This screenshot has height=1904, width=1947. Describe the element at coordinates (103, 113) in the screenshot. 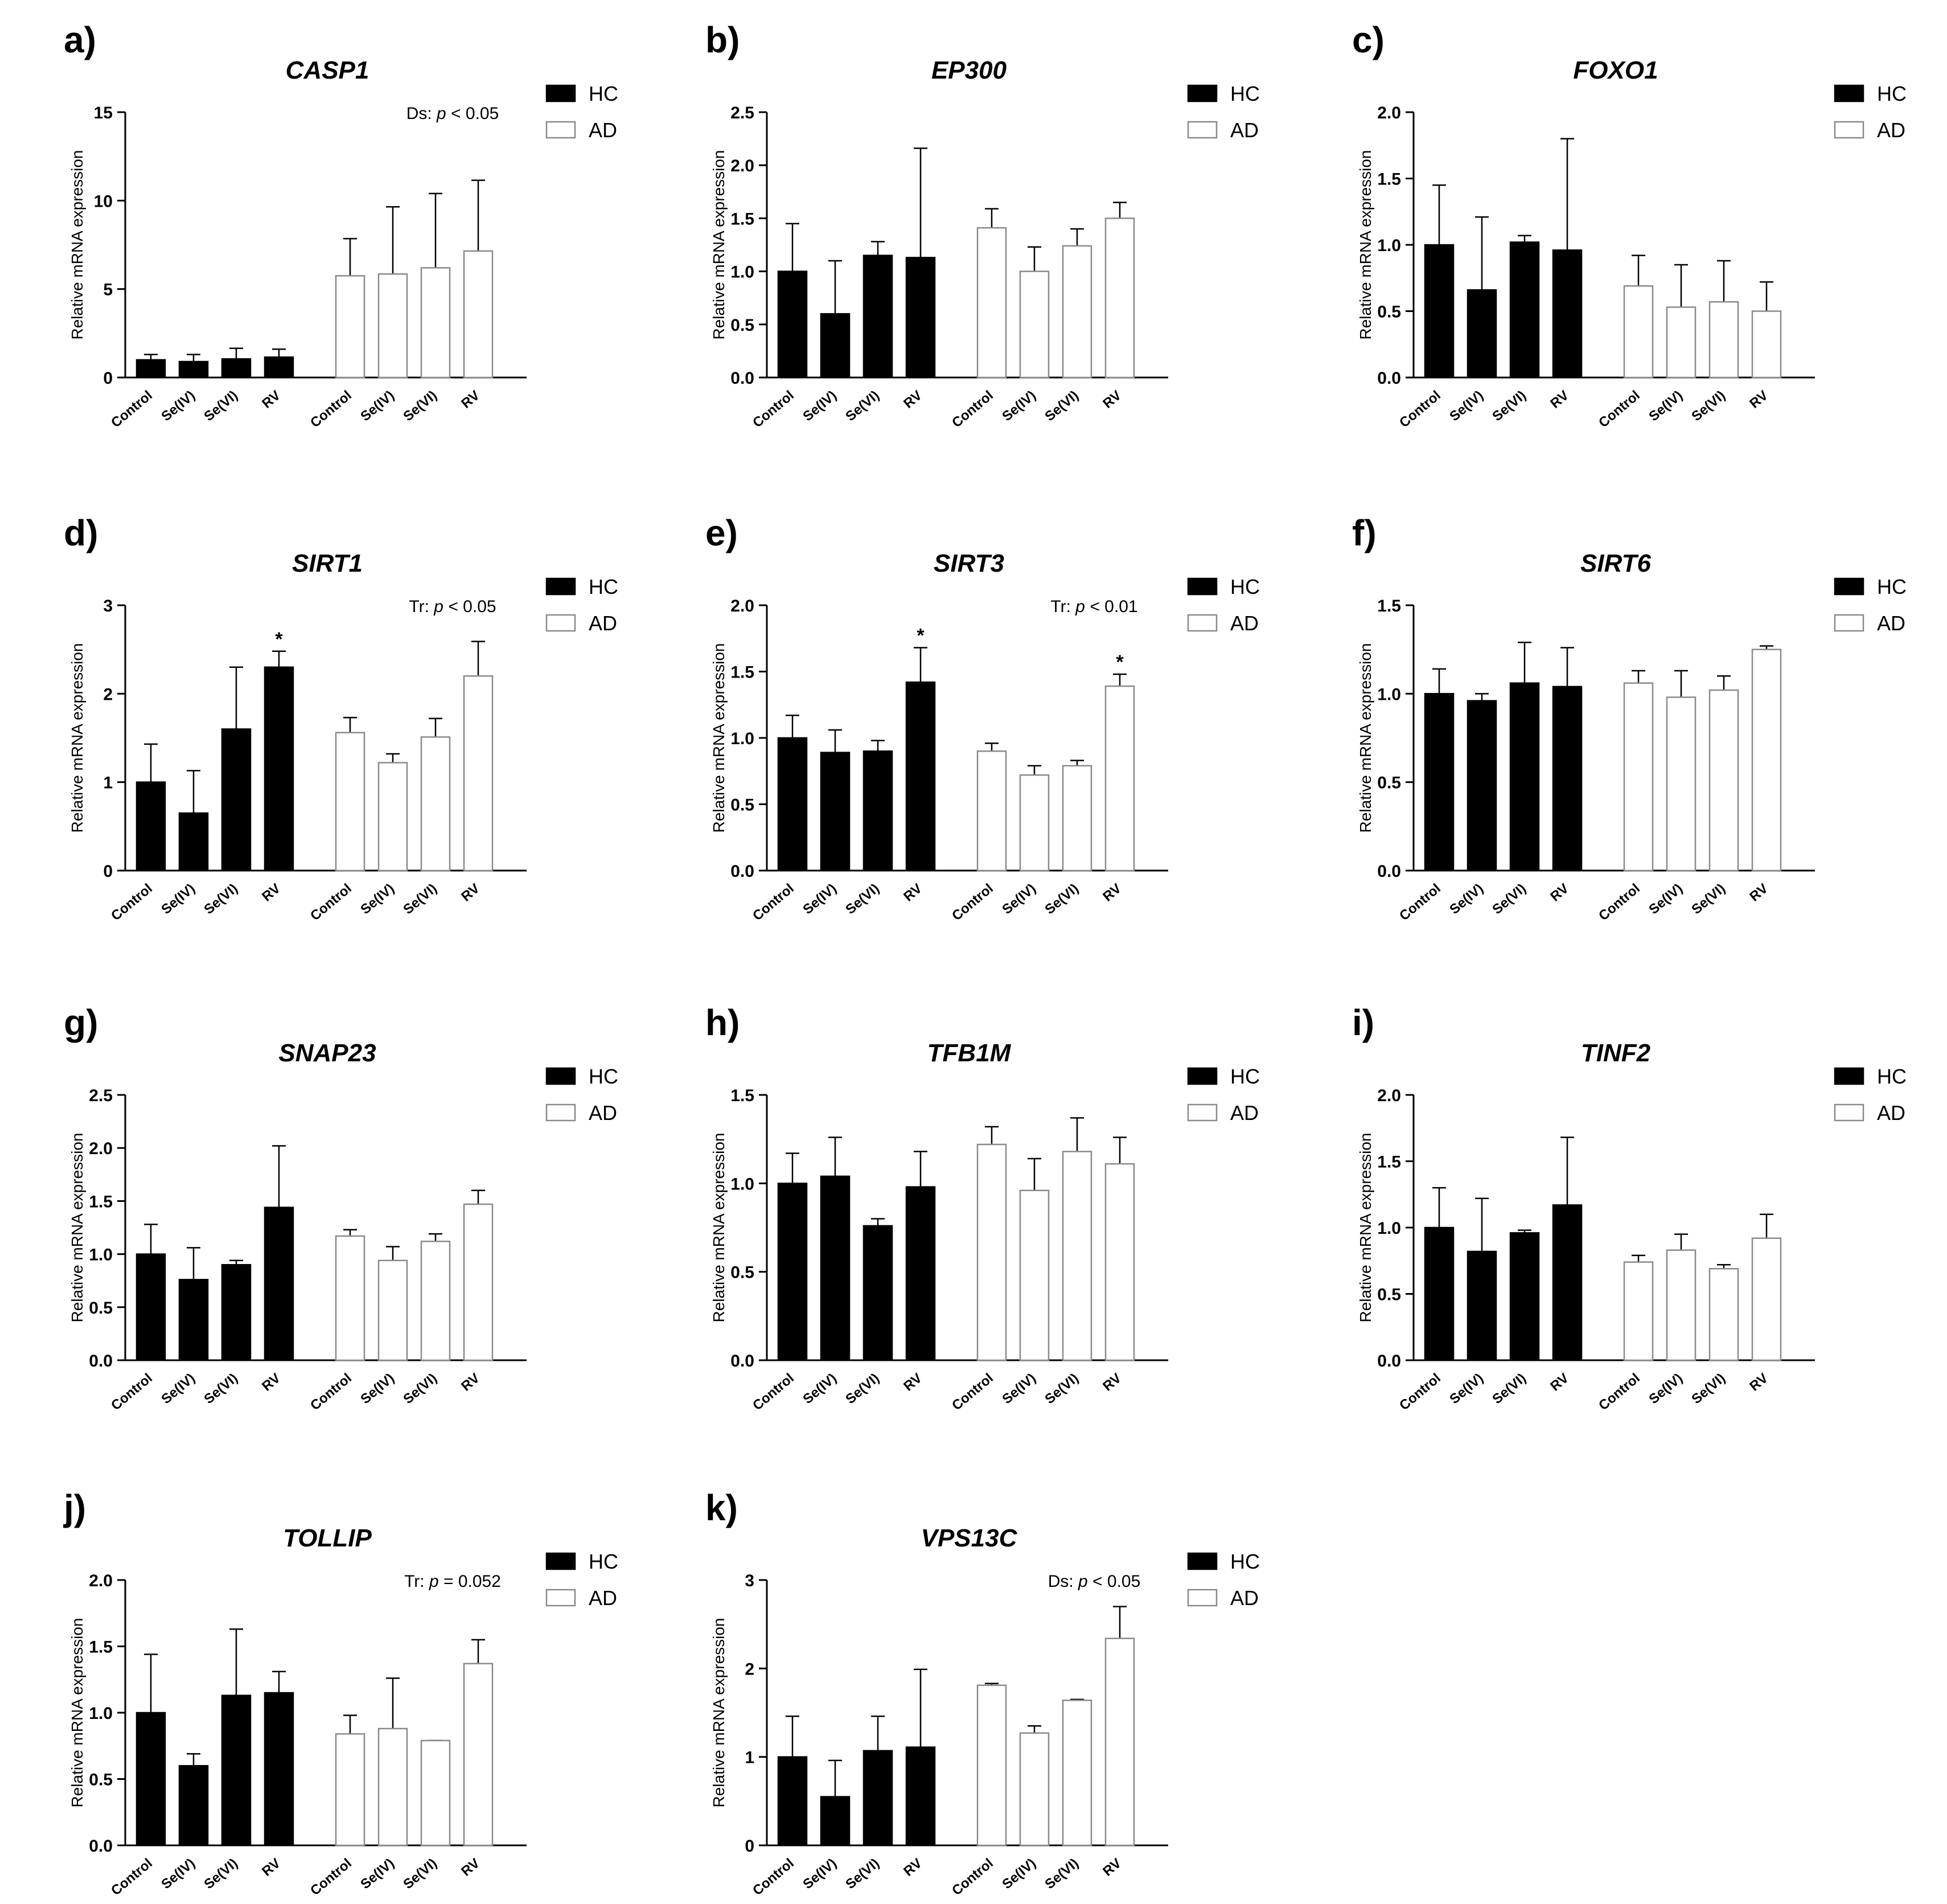

I see `y-tick-label: 15` at that location.